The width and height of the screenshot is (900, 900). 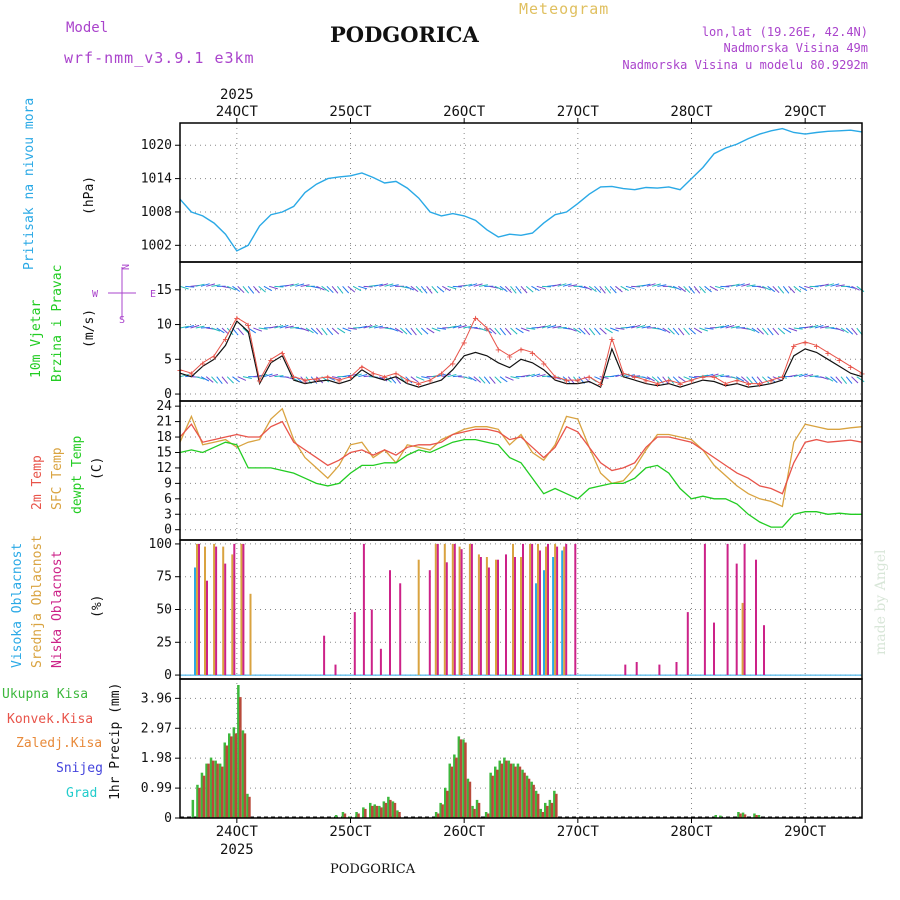 I want to click on y-tick-label: 24, so click(x=164, y=406).